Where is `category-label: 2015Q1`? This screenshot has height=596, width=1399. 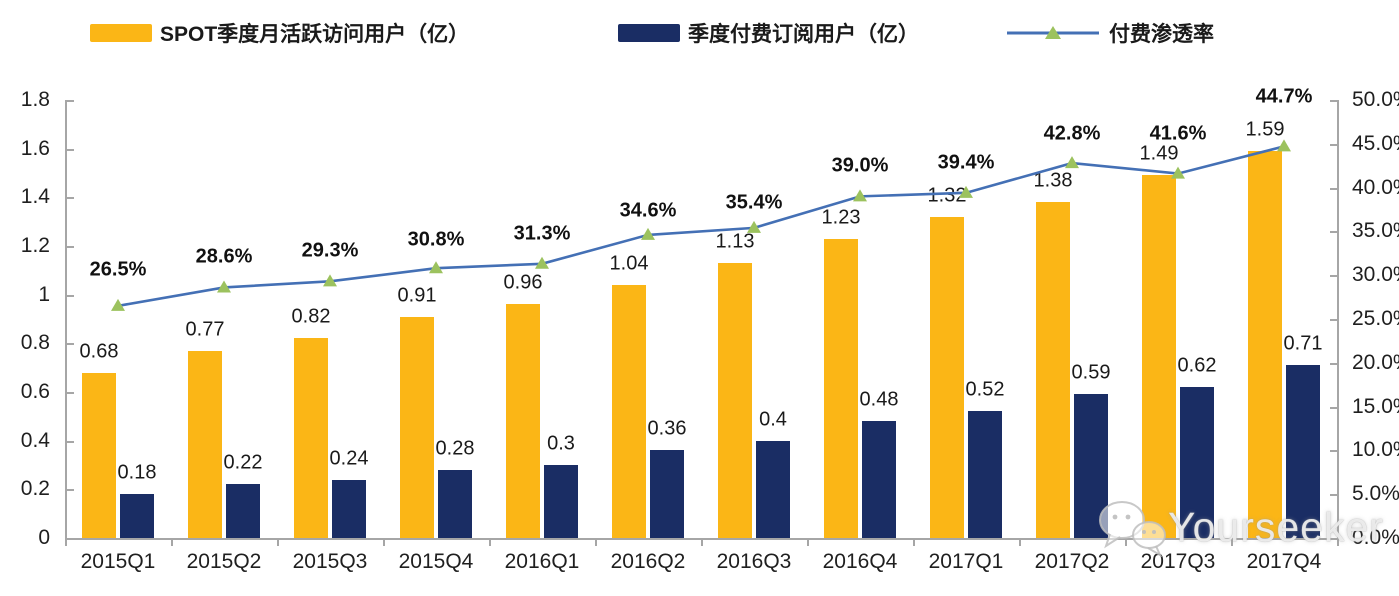 category-label: 2015Q1 is located at coordinates (118, 561).